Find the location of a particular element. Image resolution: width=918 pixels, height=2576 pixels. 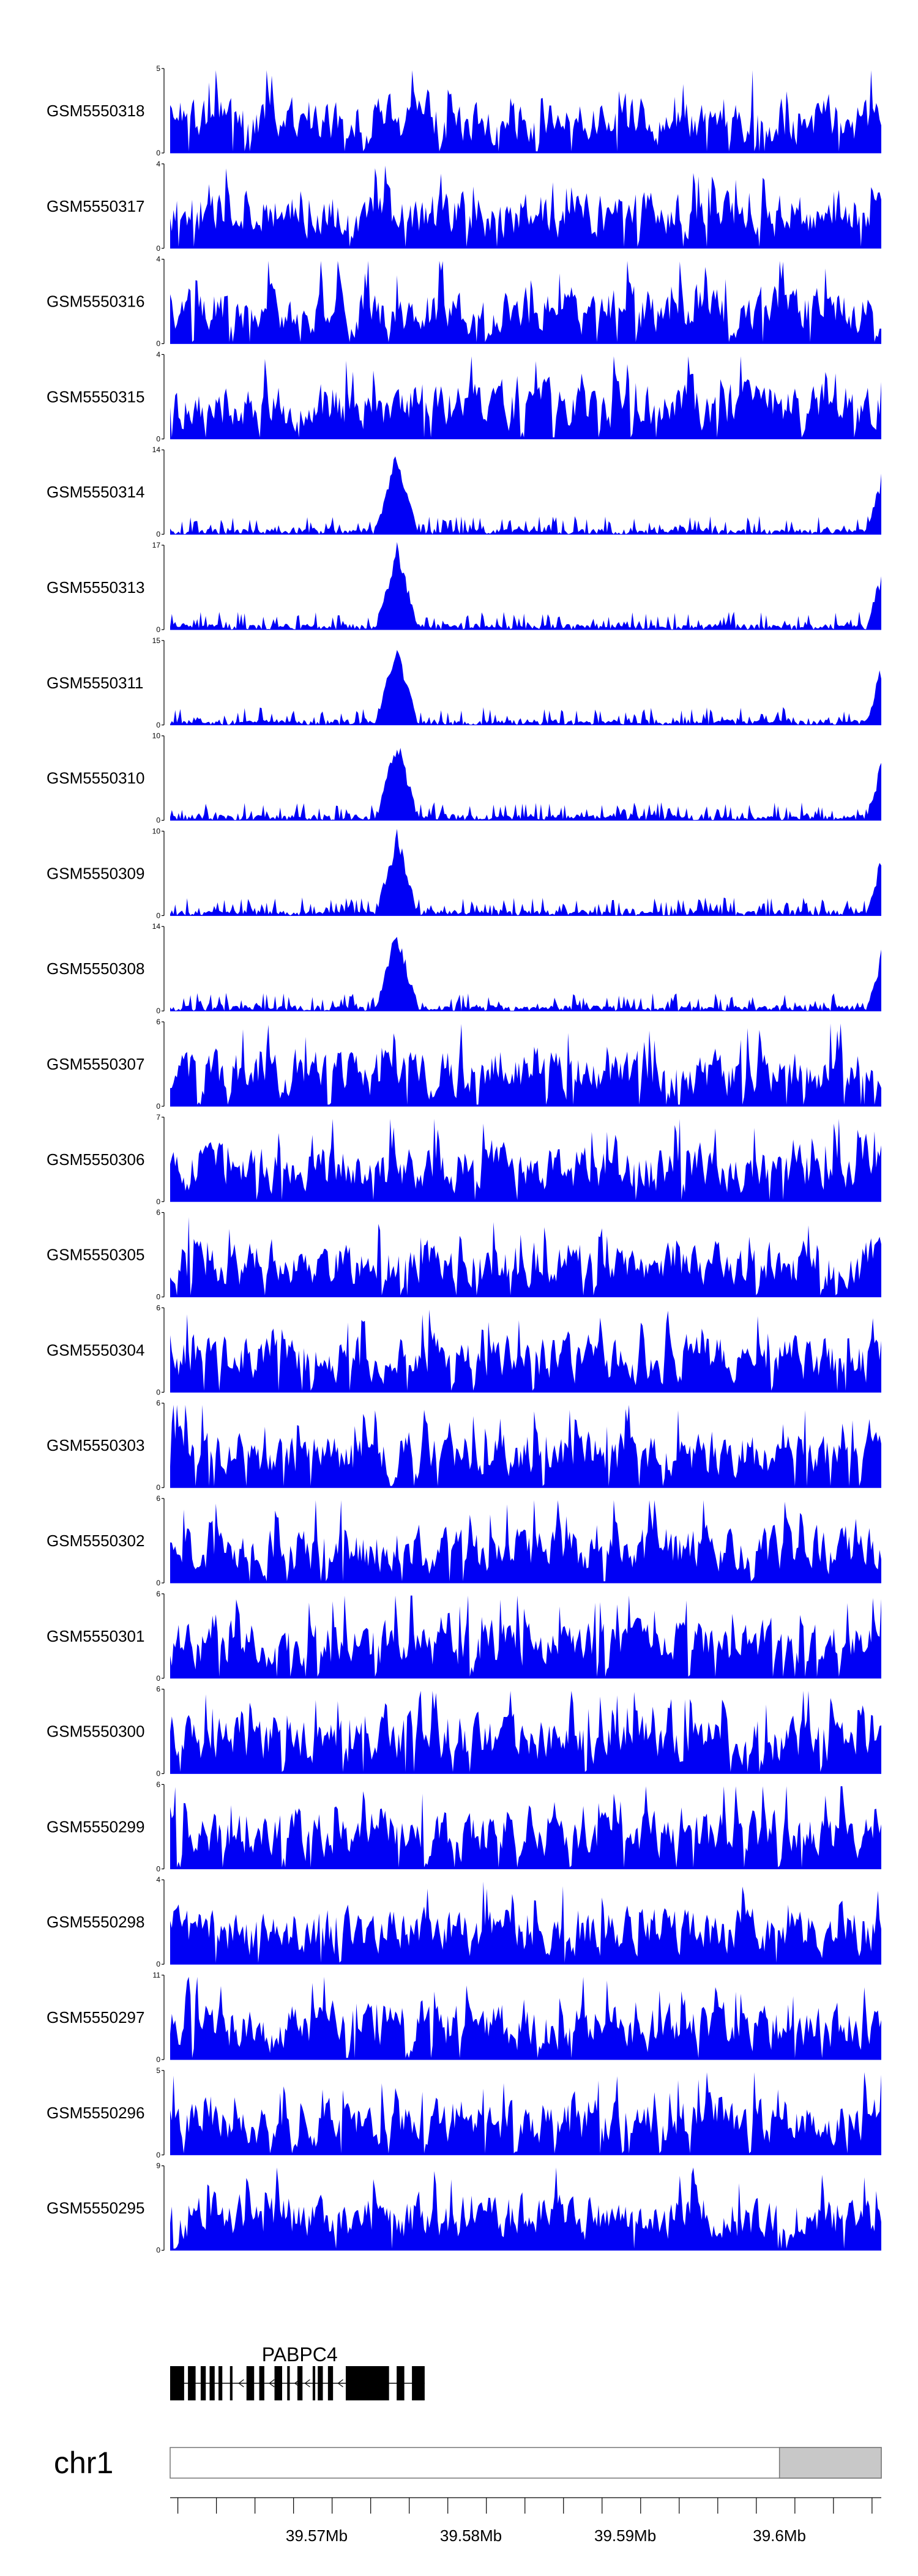

track-gsm5550296: GSM5550296 5 0 is located at coordinates (464, 2112).